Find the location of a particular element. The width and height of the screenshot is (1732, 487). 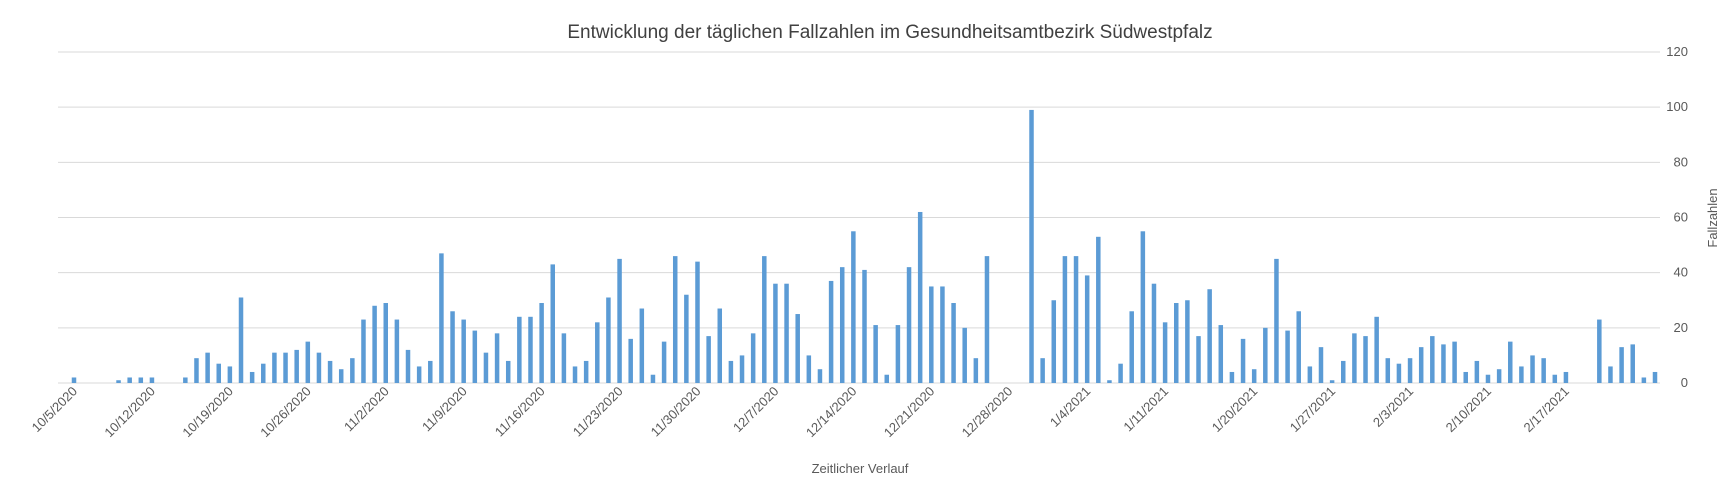

x-tick-label: 12/7/2020 is located at coordinates (756, 410).